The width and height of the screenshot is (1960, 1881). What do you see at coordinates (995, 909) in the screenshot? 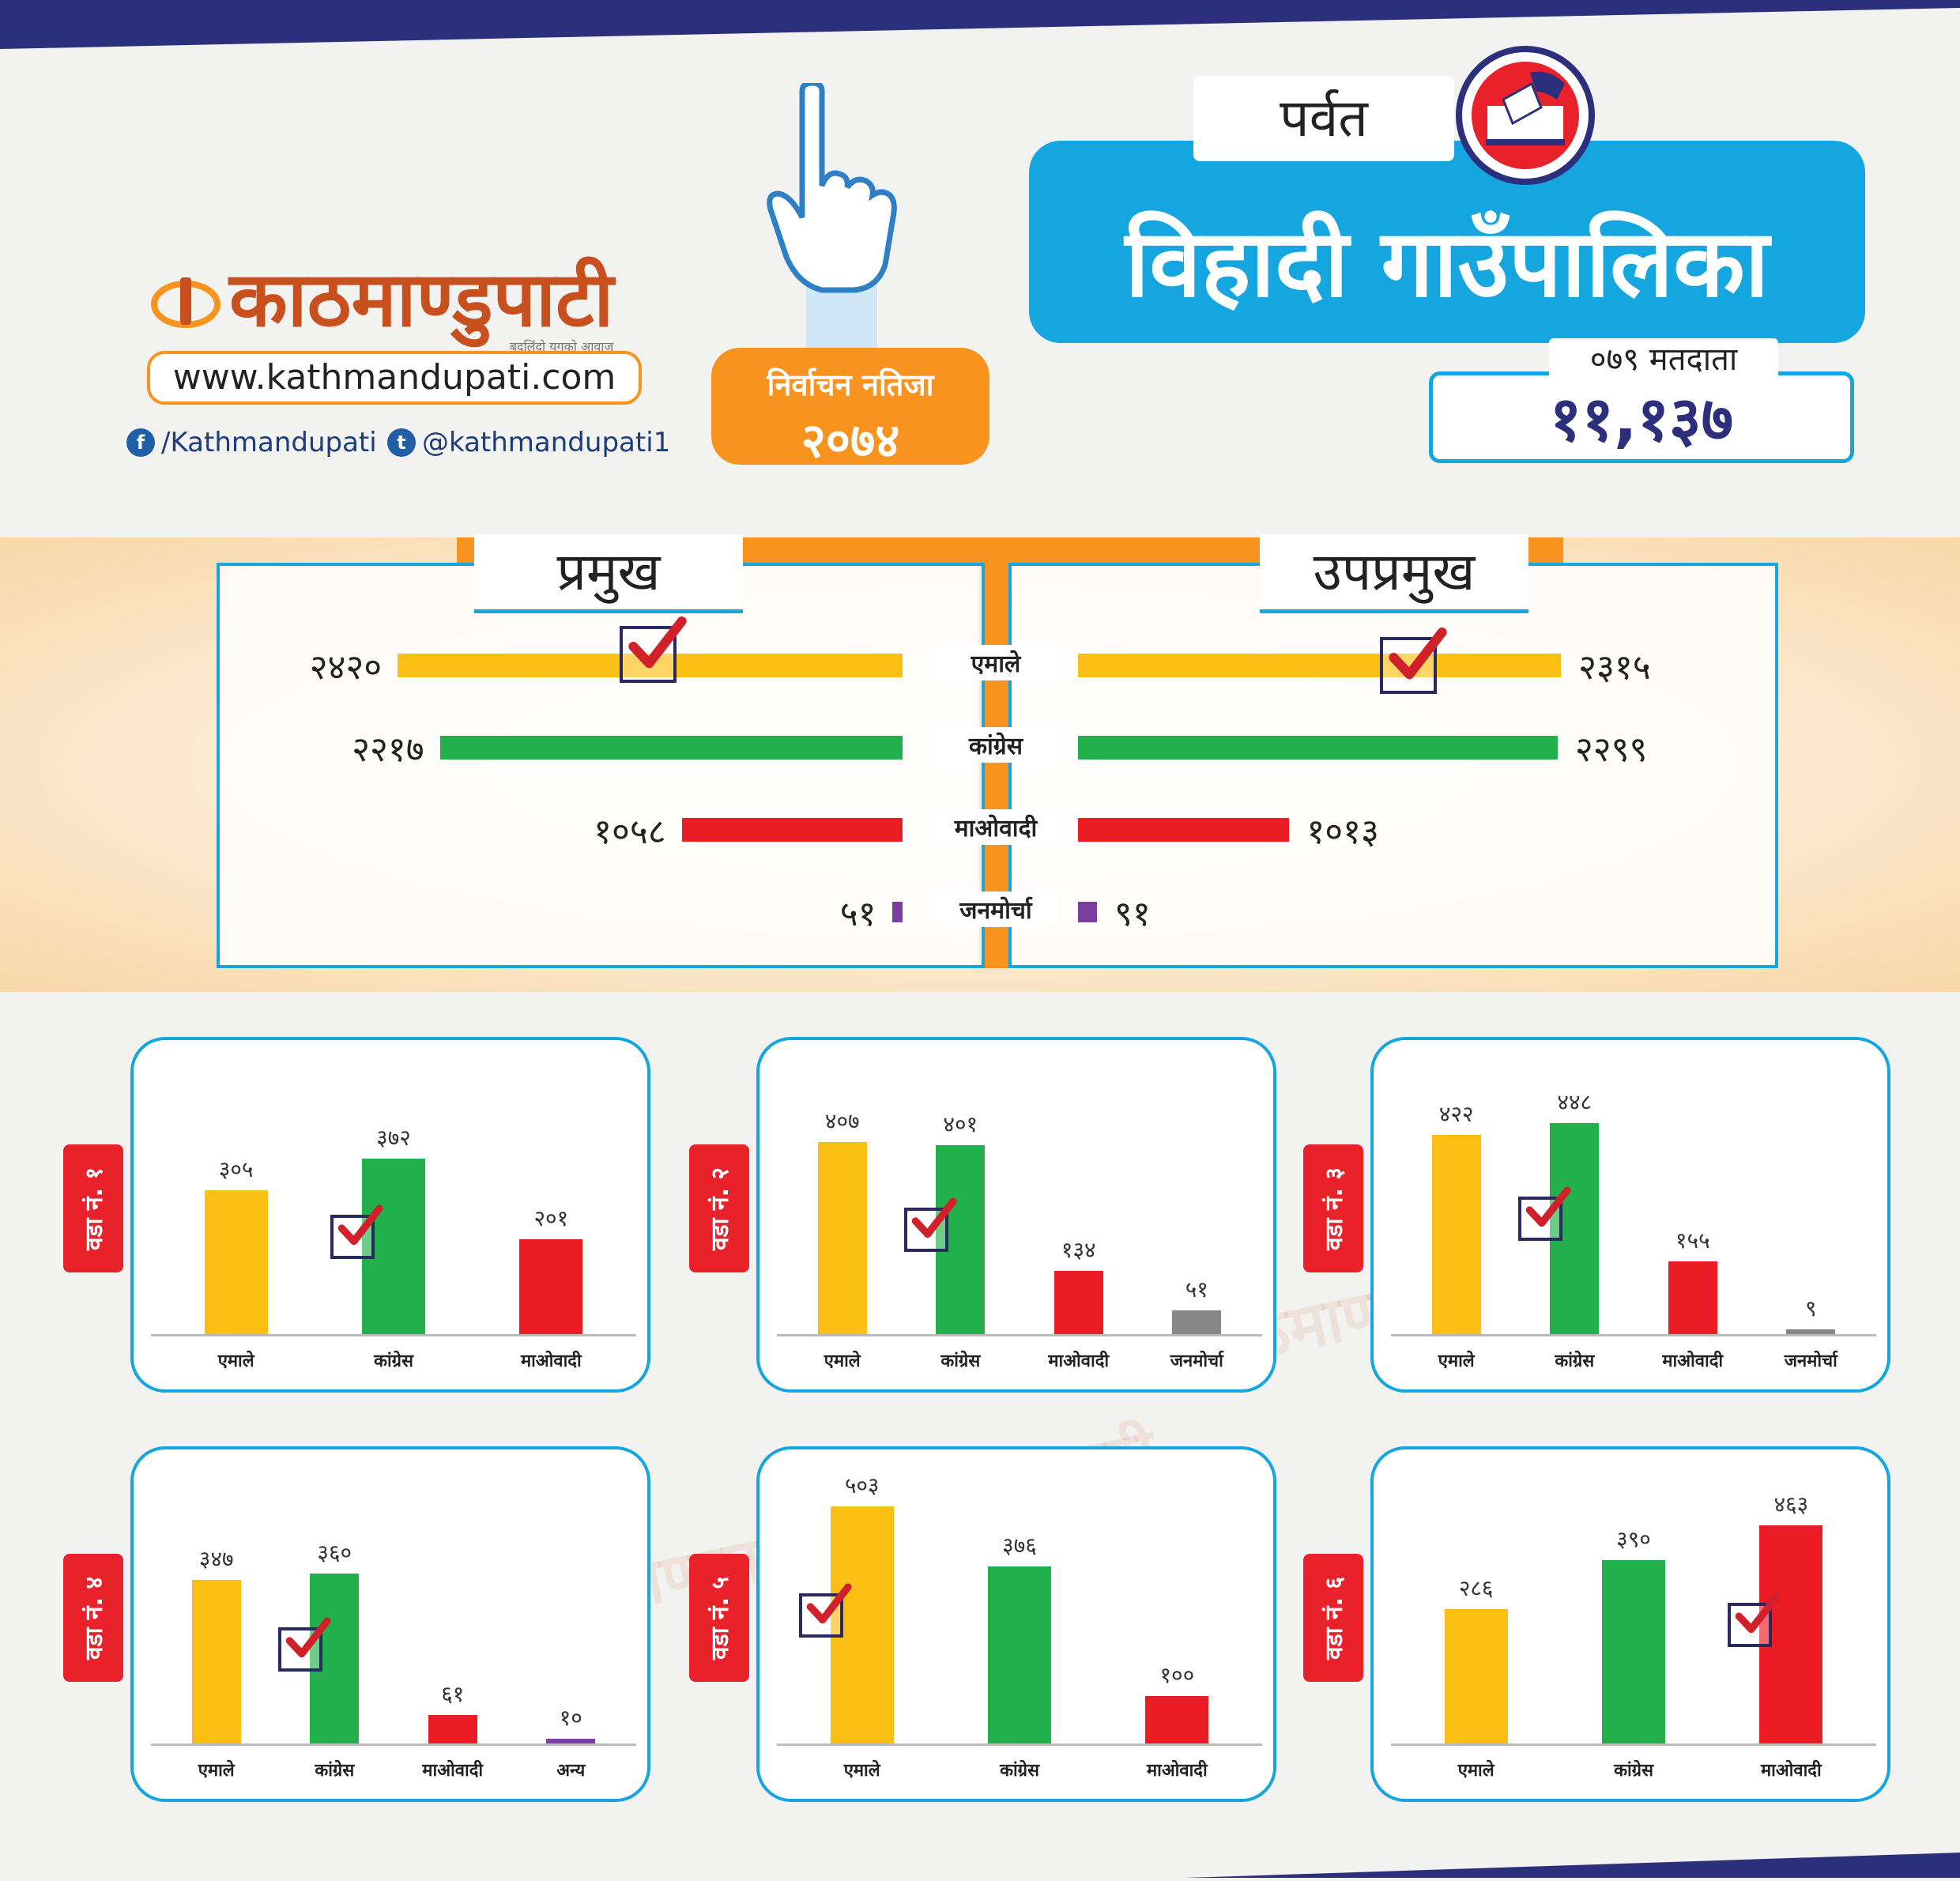
I see `party-label: जनमोर्चा` at bounding box center [995, 909].